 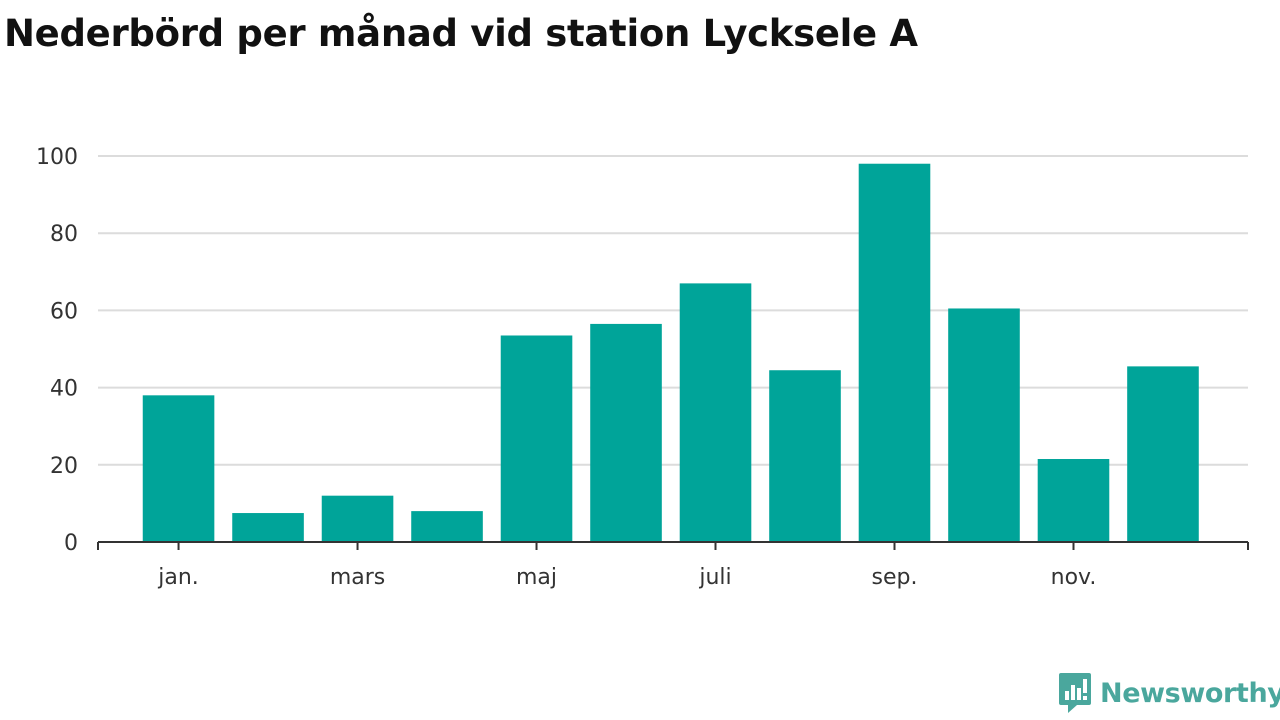 What do you see at coordinates (178, 468) in the screenshot?
I see `bar-jan` at bounding box center [178, 468].